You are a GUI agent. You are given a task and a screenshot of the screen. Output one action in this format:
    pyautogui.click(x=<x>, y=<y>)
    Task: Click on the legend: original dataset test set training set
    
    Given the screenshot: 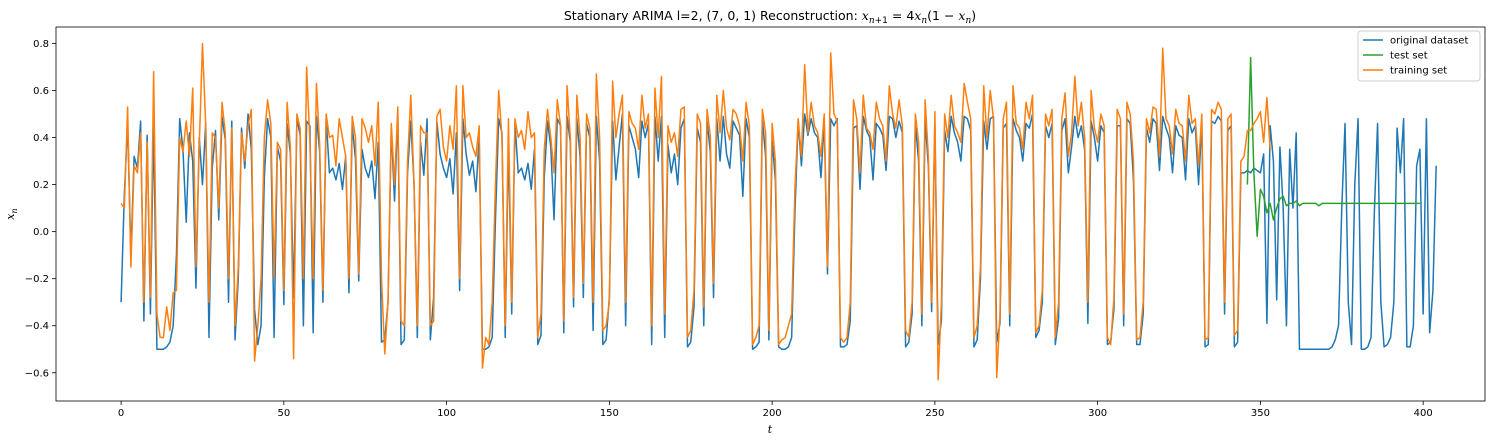 What is the action you would take?
    pyautogui.click(x=1419, y=56)
    